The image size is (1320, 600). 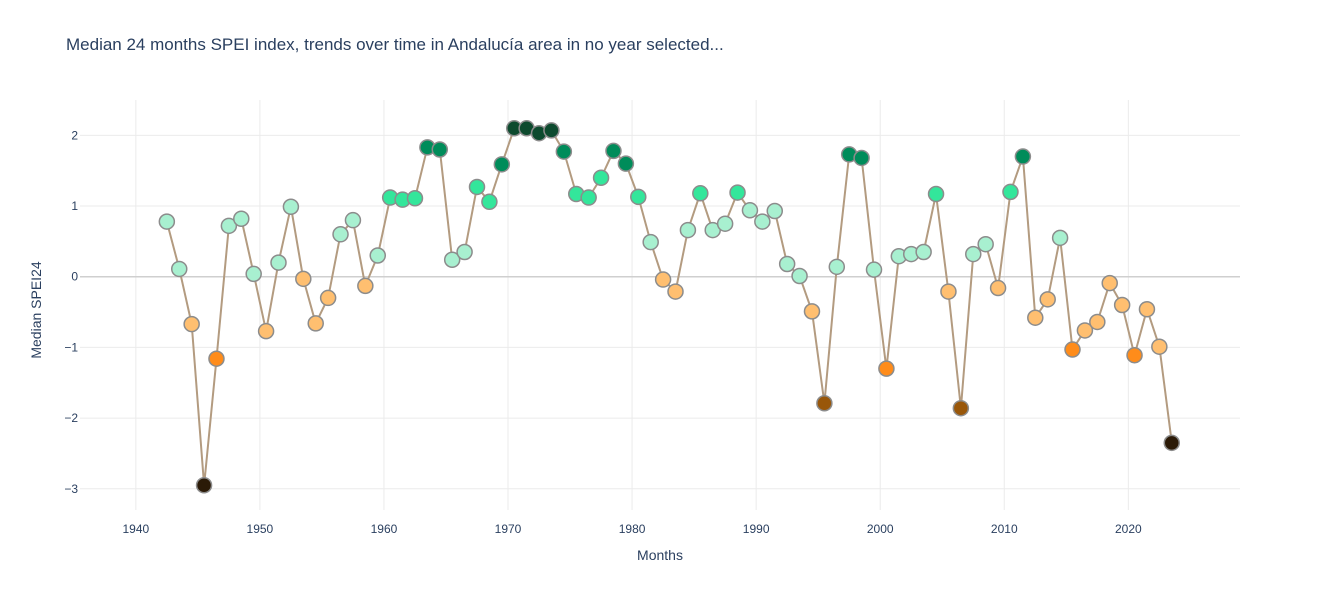 I want to click on x-axis-ticks: 1940 1950 1960 1970 1980 1990 2000 2010 2020, so click(x=632, y=529).